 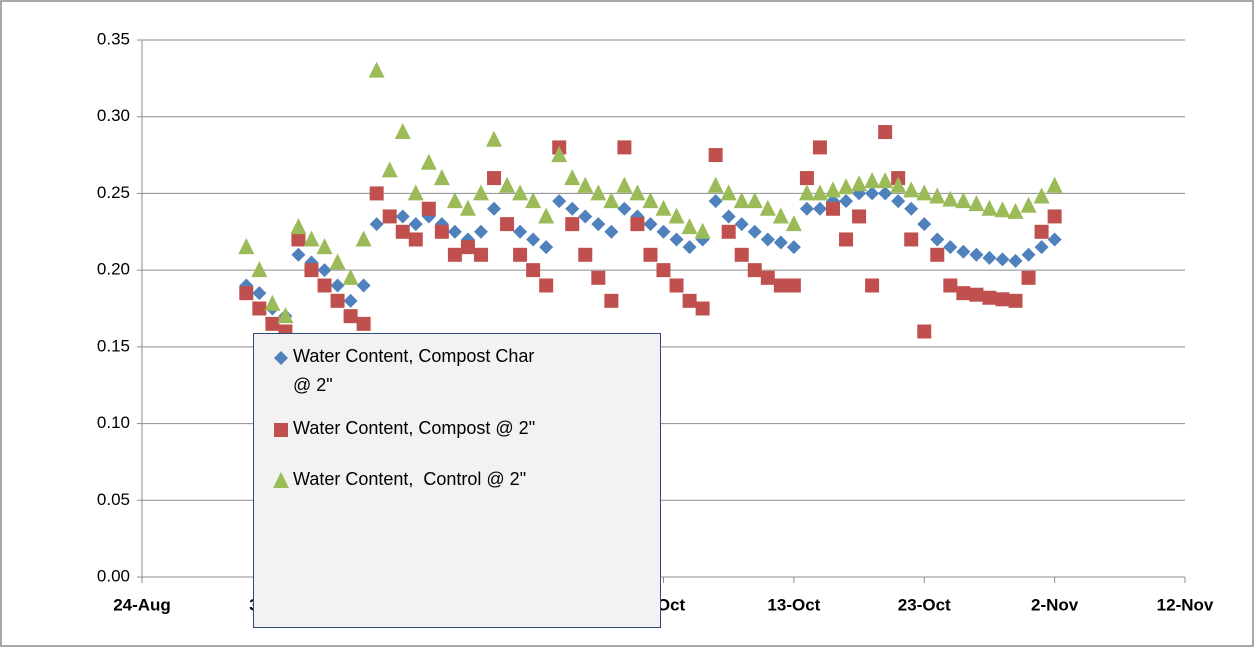 What do you see at coordinates (113, 38) in the screenshot?
I see `y-tick-label: 0.35` at bounding box center [113, 38].